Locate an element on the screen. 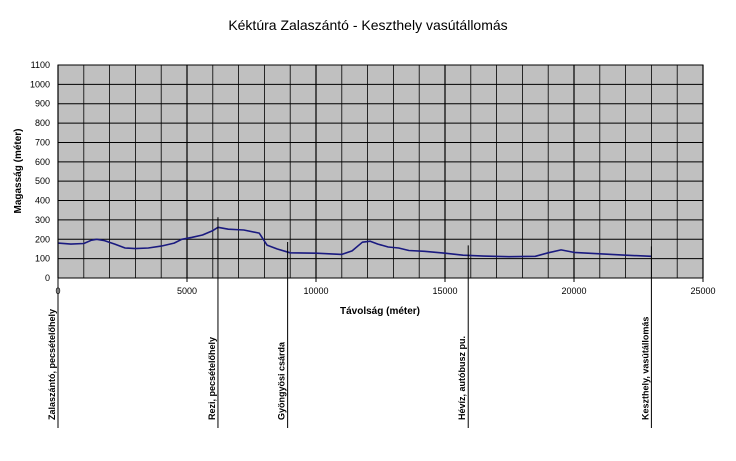 This screenshot has height=461, width=736. y-tick-label: 400 is located at coordinates (42, 201).